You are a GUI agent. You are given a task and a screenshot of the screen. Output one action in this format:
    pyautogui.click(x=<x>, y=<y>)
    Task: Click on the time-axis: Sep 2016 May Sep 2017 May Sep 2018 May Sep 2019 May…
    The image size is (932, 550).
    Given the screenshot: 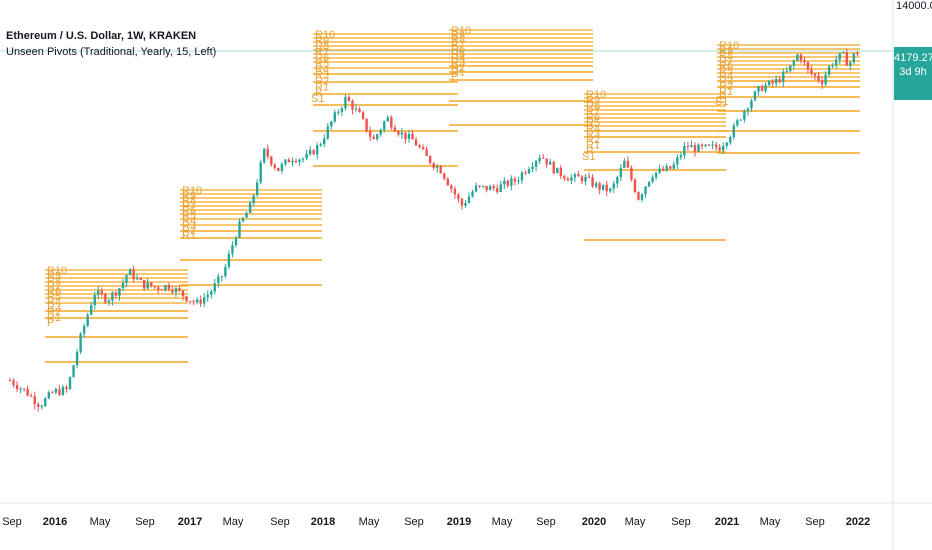 What is the action you would take?
    pyautogui.click(x=436, y=522)
    